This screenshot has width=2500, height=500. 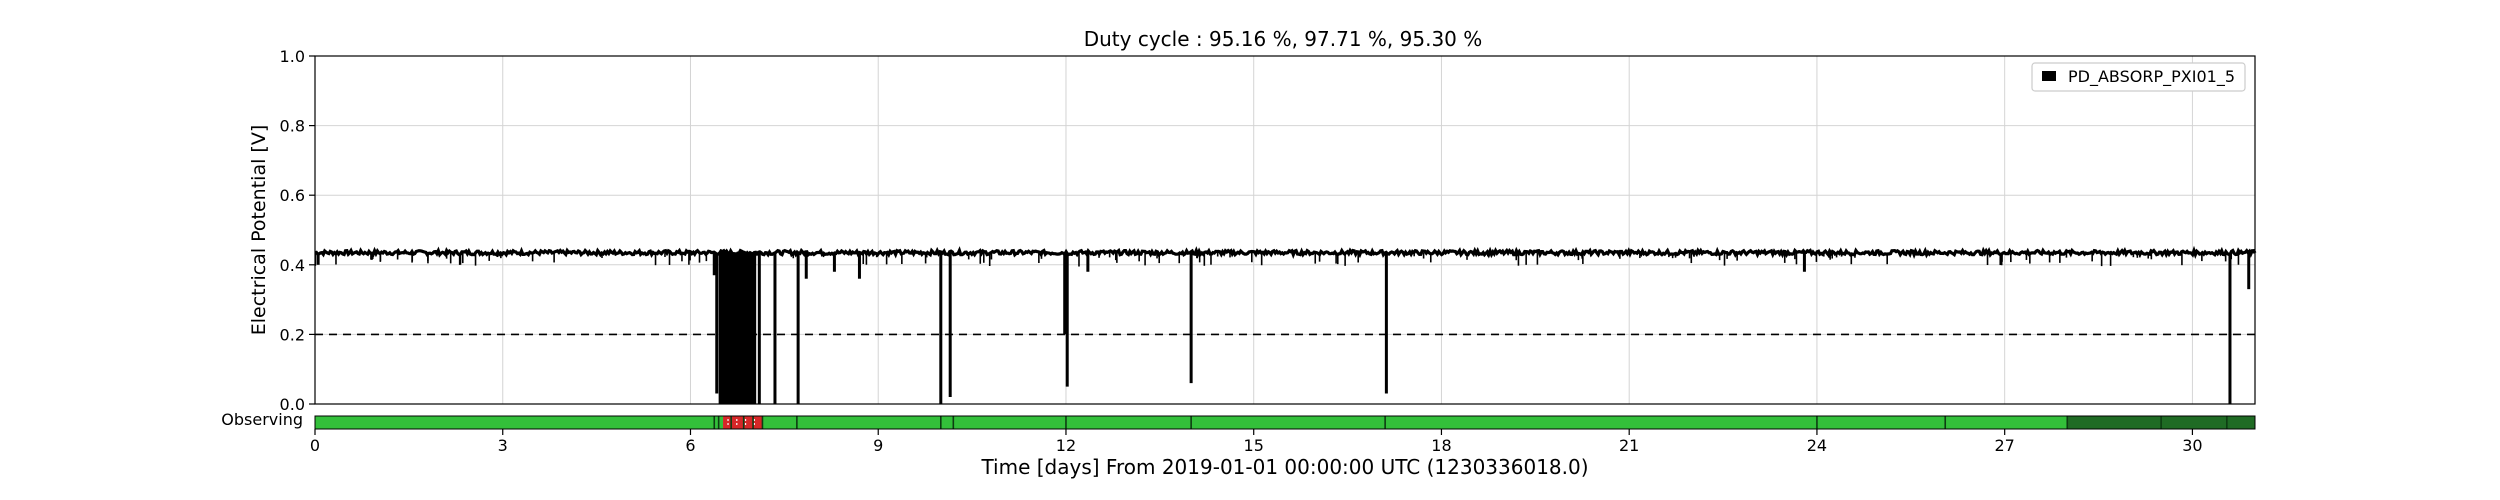 I want to click on x-tick-label: 18, so click(x=1441, y=445).